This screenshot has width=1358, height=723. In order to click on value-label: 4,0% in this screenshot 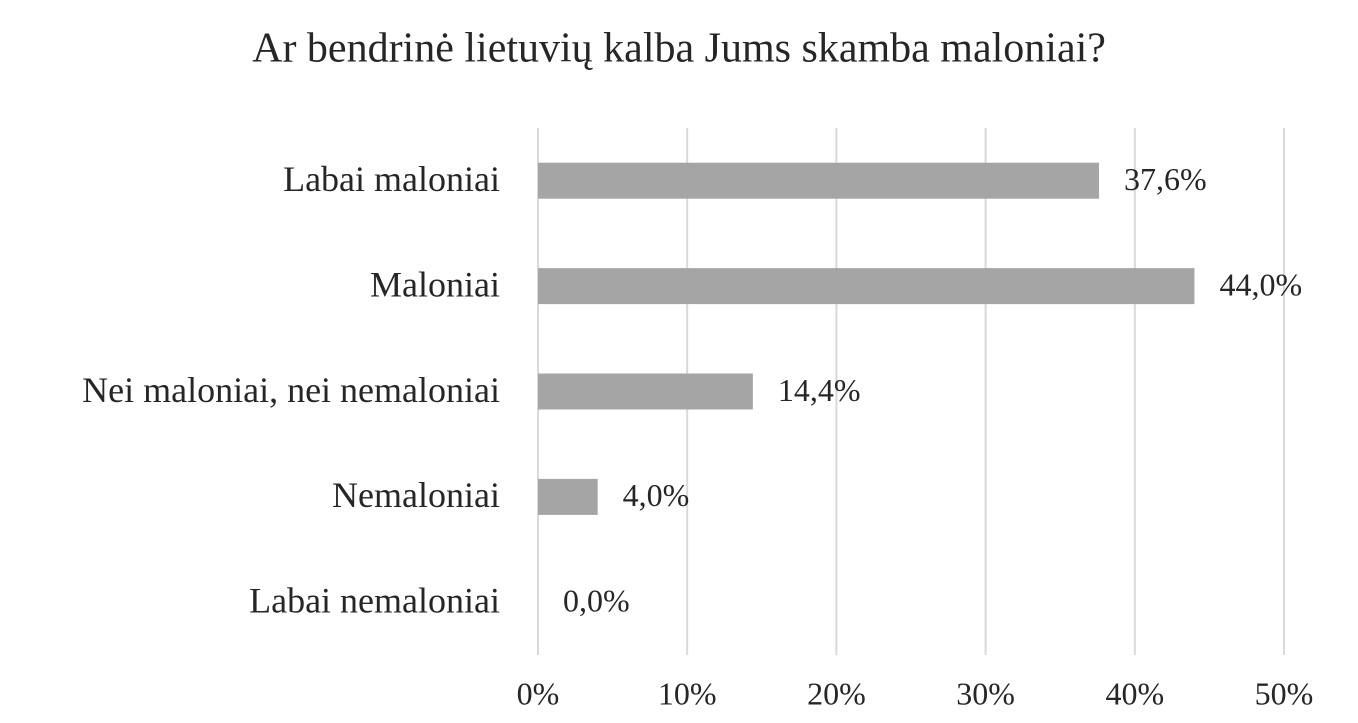, I will do `click(656, 495)`.